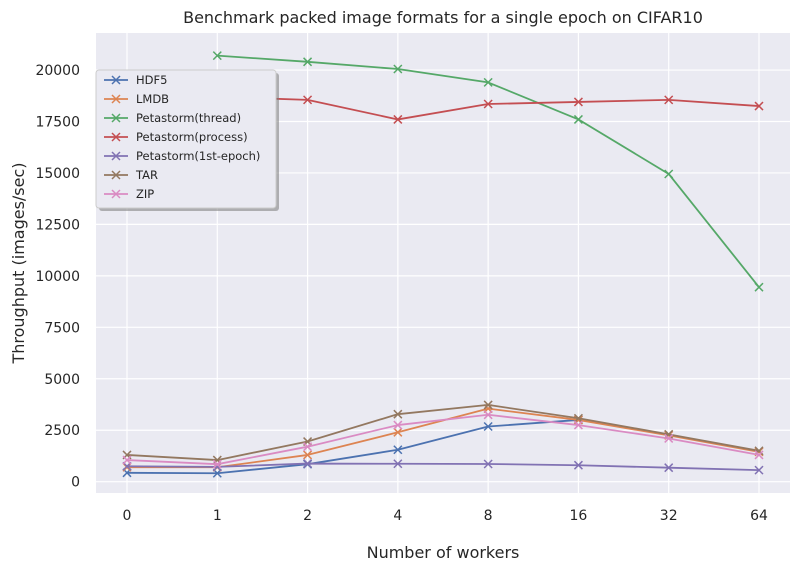 The width and height of the screenshot is (802, 573). Describe the element at coordinates (445, 516) in the screenshot. I see `x-tick-labels: 0 1 2 4 8 16 32 64` at that location.